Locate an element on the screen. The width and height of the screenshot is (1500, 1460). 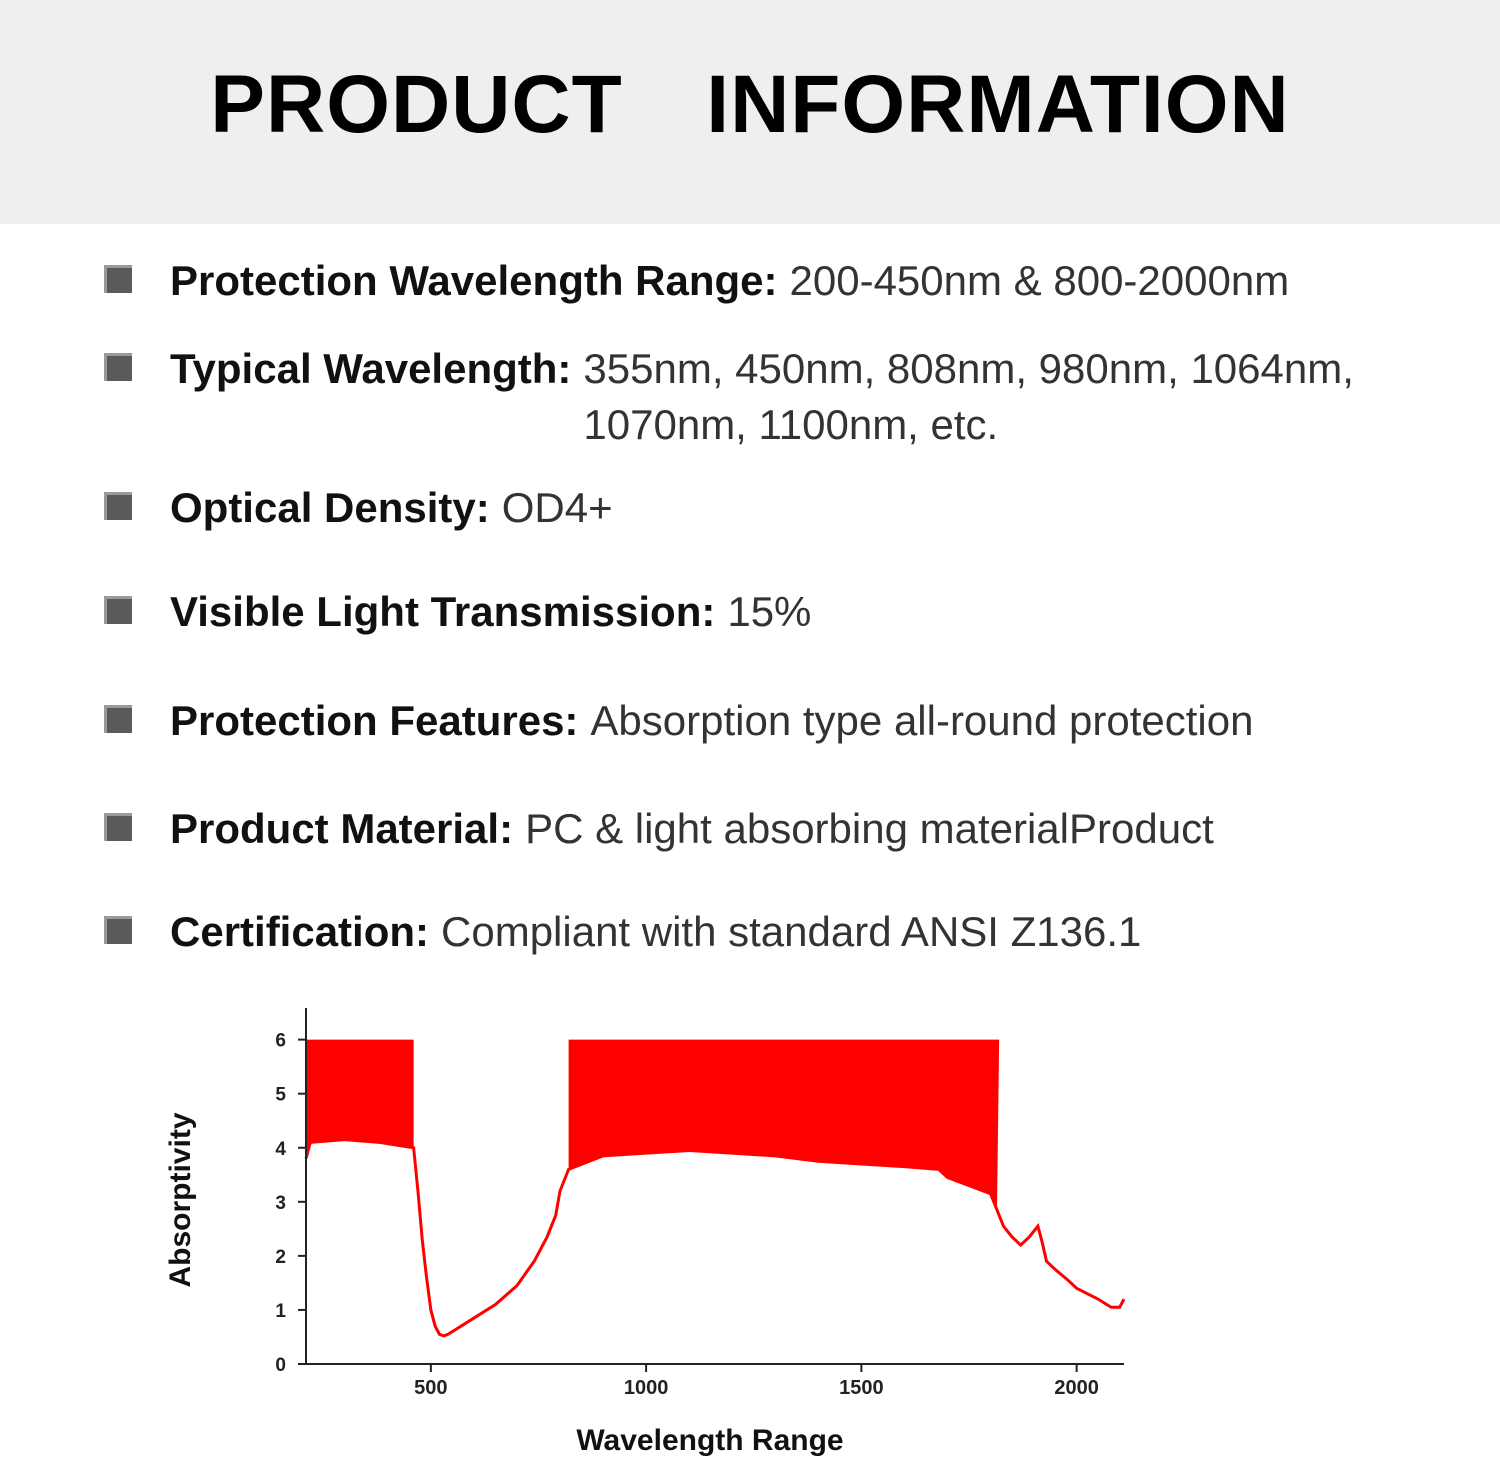
spec-value: 15% is located at coordinates (769, 611).